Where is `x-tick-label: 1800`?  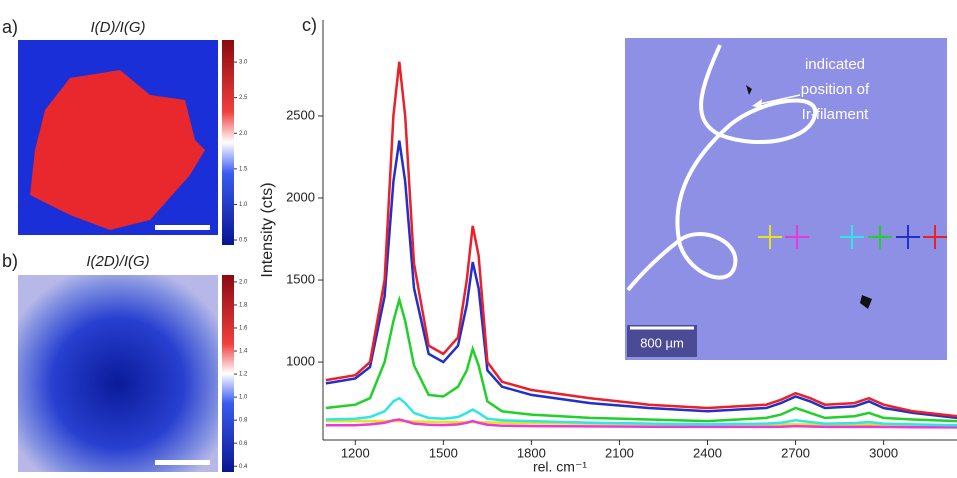
x-tick-label: 1800 is located at coordinates (531, 452).